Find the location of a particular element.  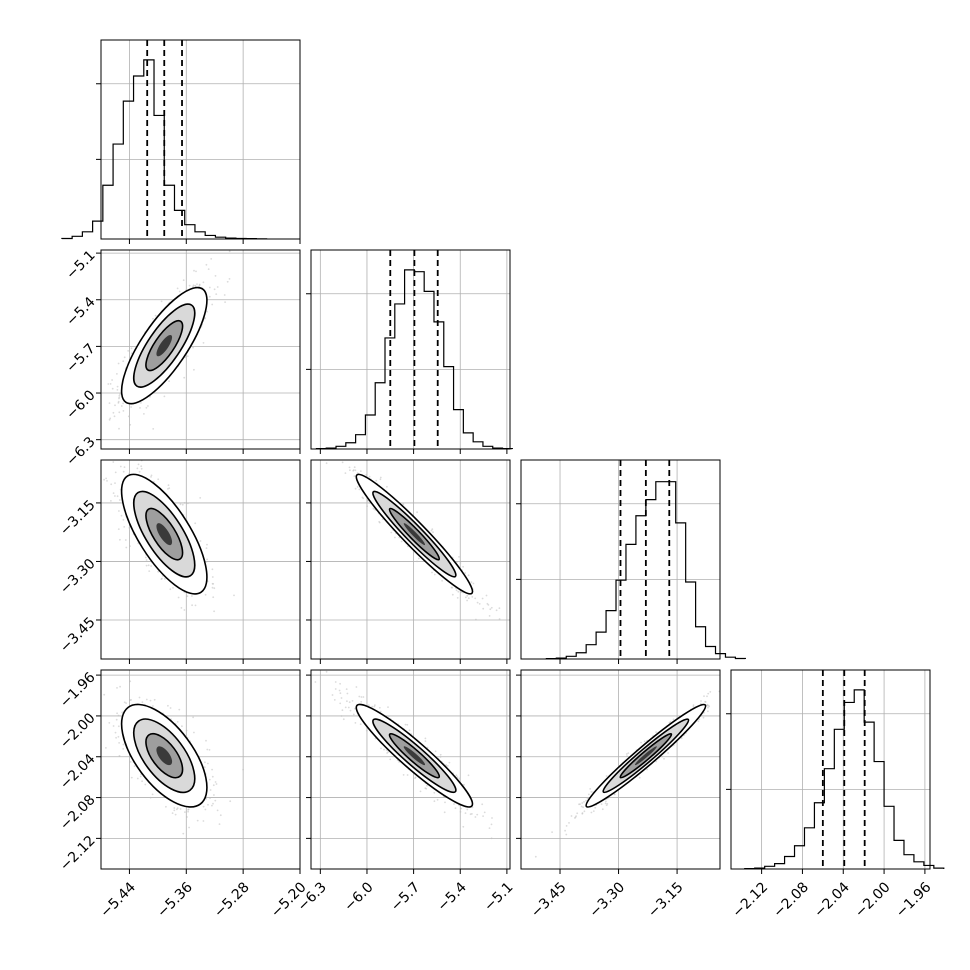

x-tick-label: −2.00 is located at coordinates (873, 900).